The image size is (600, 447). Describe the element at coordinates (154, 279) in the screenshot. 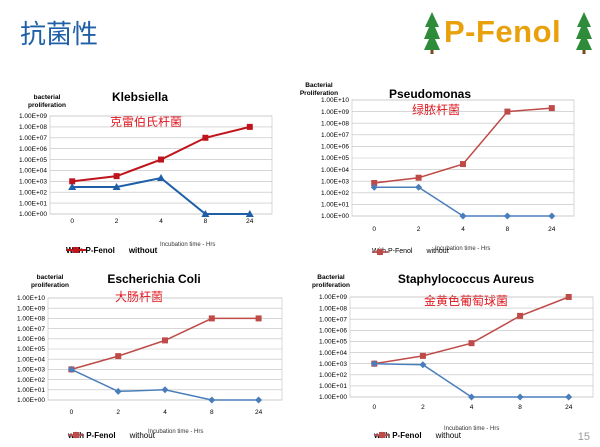

I see `chart-title: Escherichia Coli` at that location.